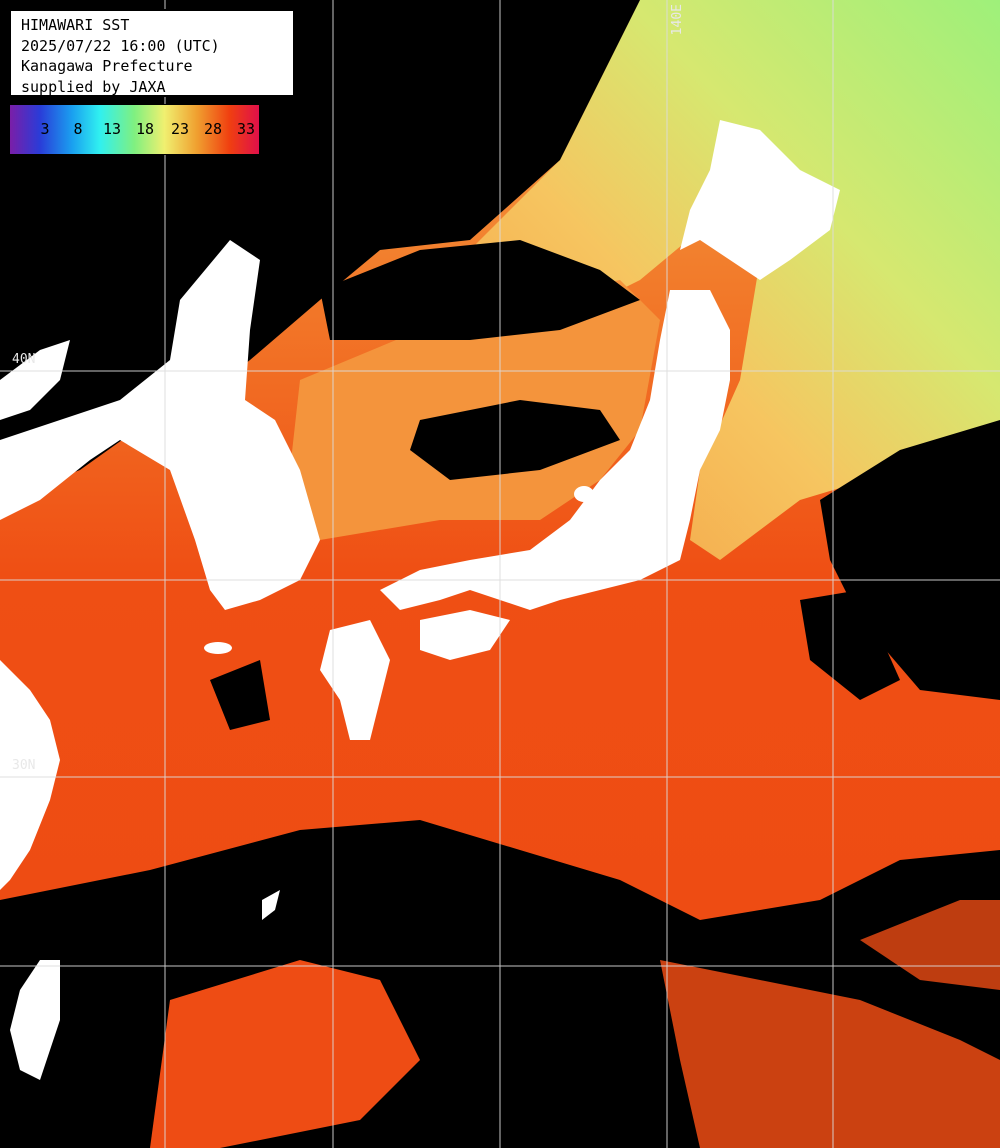 The height and width of the screenshot is (1148, 1000). I want to click on land-honshu, so click(555, 450).